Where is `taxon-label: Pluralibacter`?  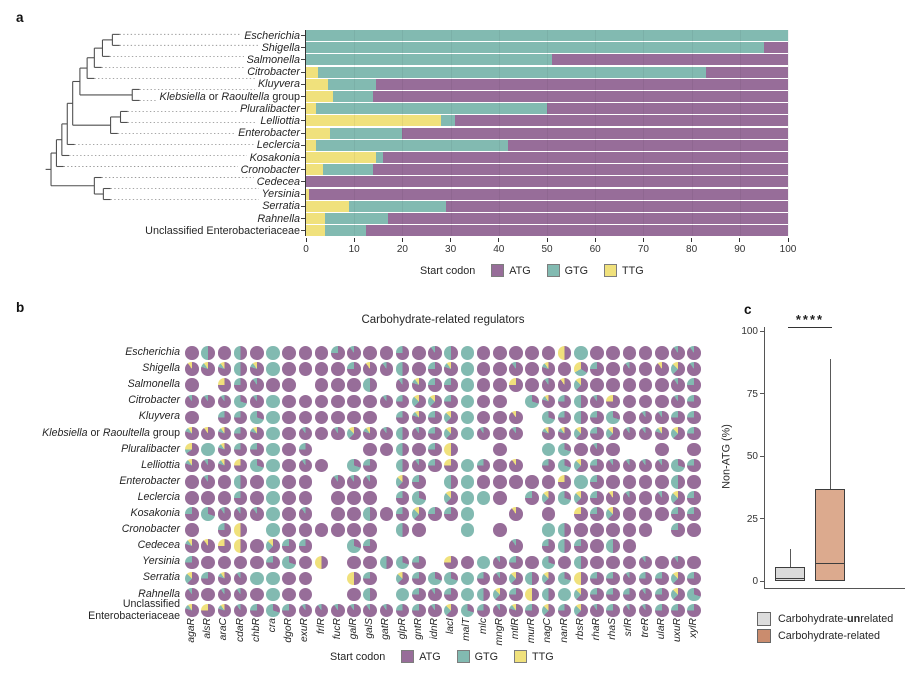
taxon-label: Pluralibacter is located at coordinates (150, 108).